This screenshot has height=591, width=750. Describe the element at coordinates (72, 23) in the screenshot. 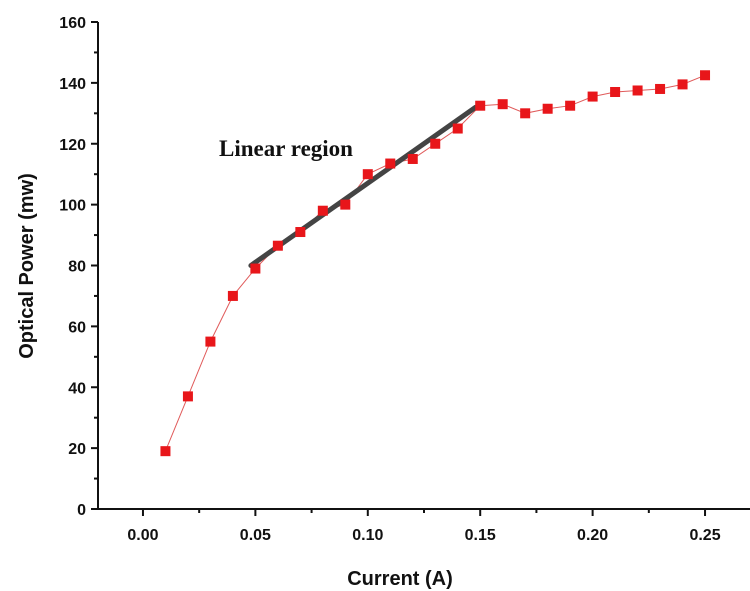

I see `y-tick-label: 160` at that location.